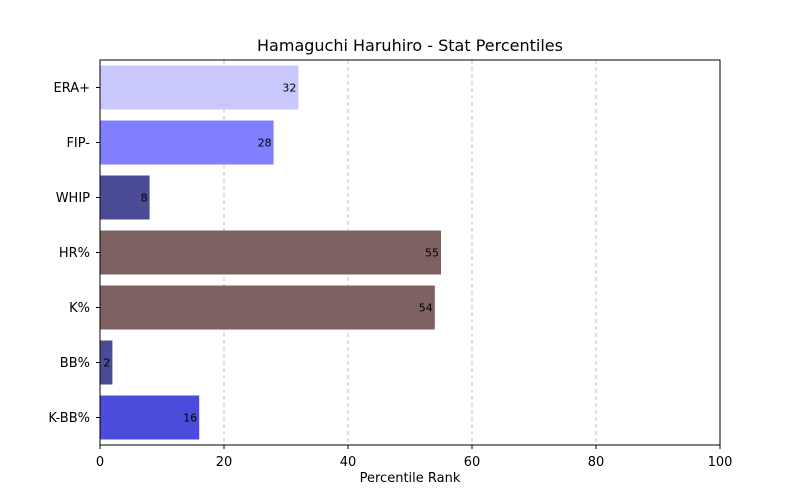 This screenshot has width=800, height=500. What do you see at coordinates (426, 308) in the screenshot?
I see `bar-value-label: 54` at bounding box center [426, 308].